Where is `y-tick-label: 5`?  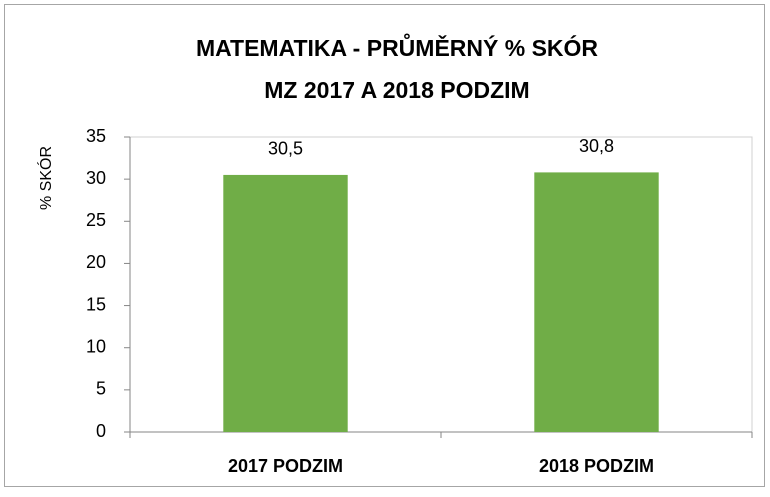
y-tick-label: 5 is located at coordinates (101, 389).